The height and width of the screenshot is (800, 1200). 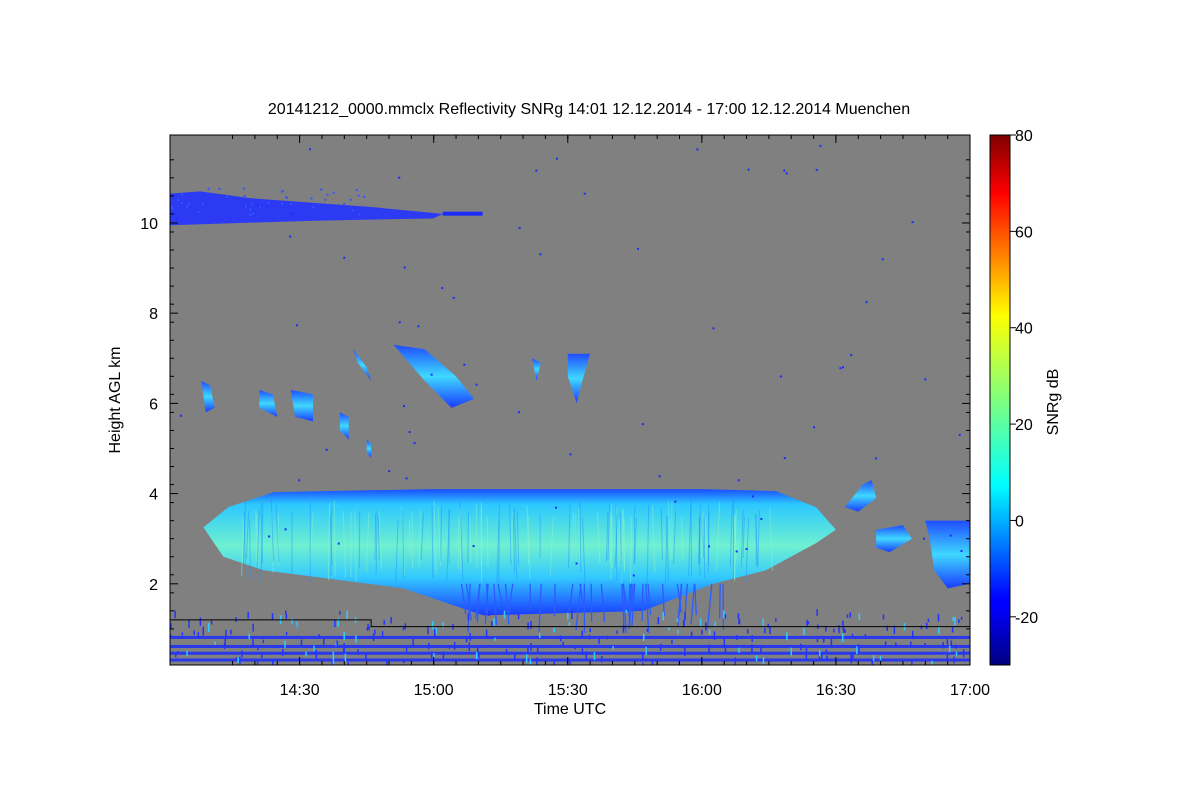 I want to click on colorbar-tick-label: -20, so click(x=1026, y=618).